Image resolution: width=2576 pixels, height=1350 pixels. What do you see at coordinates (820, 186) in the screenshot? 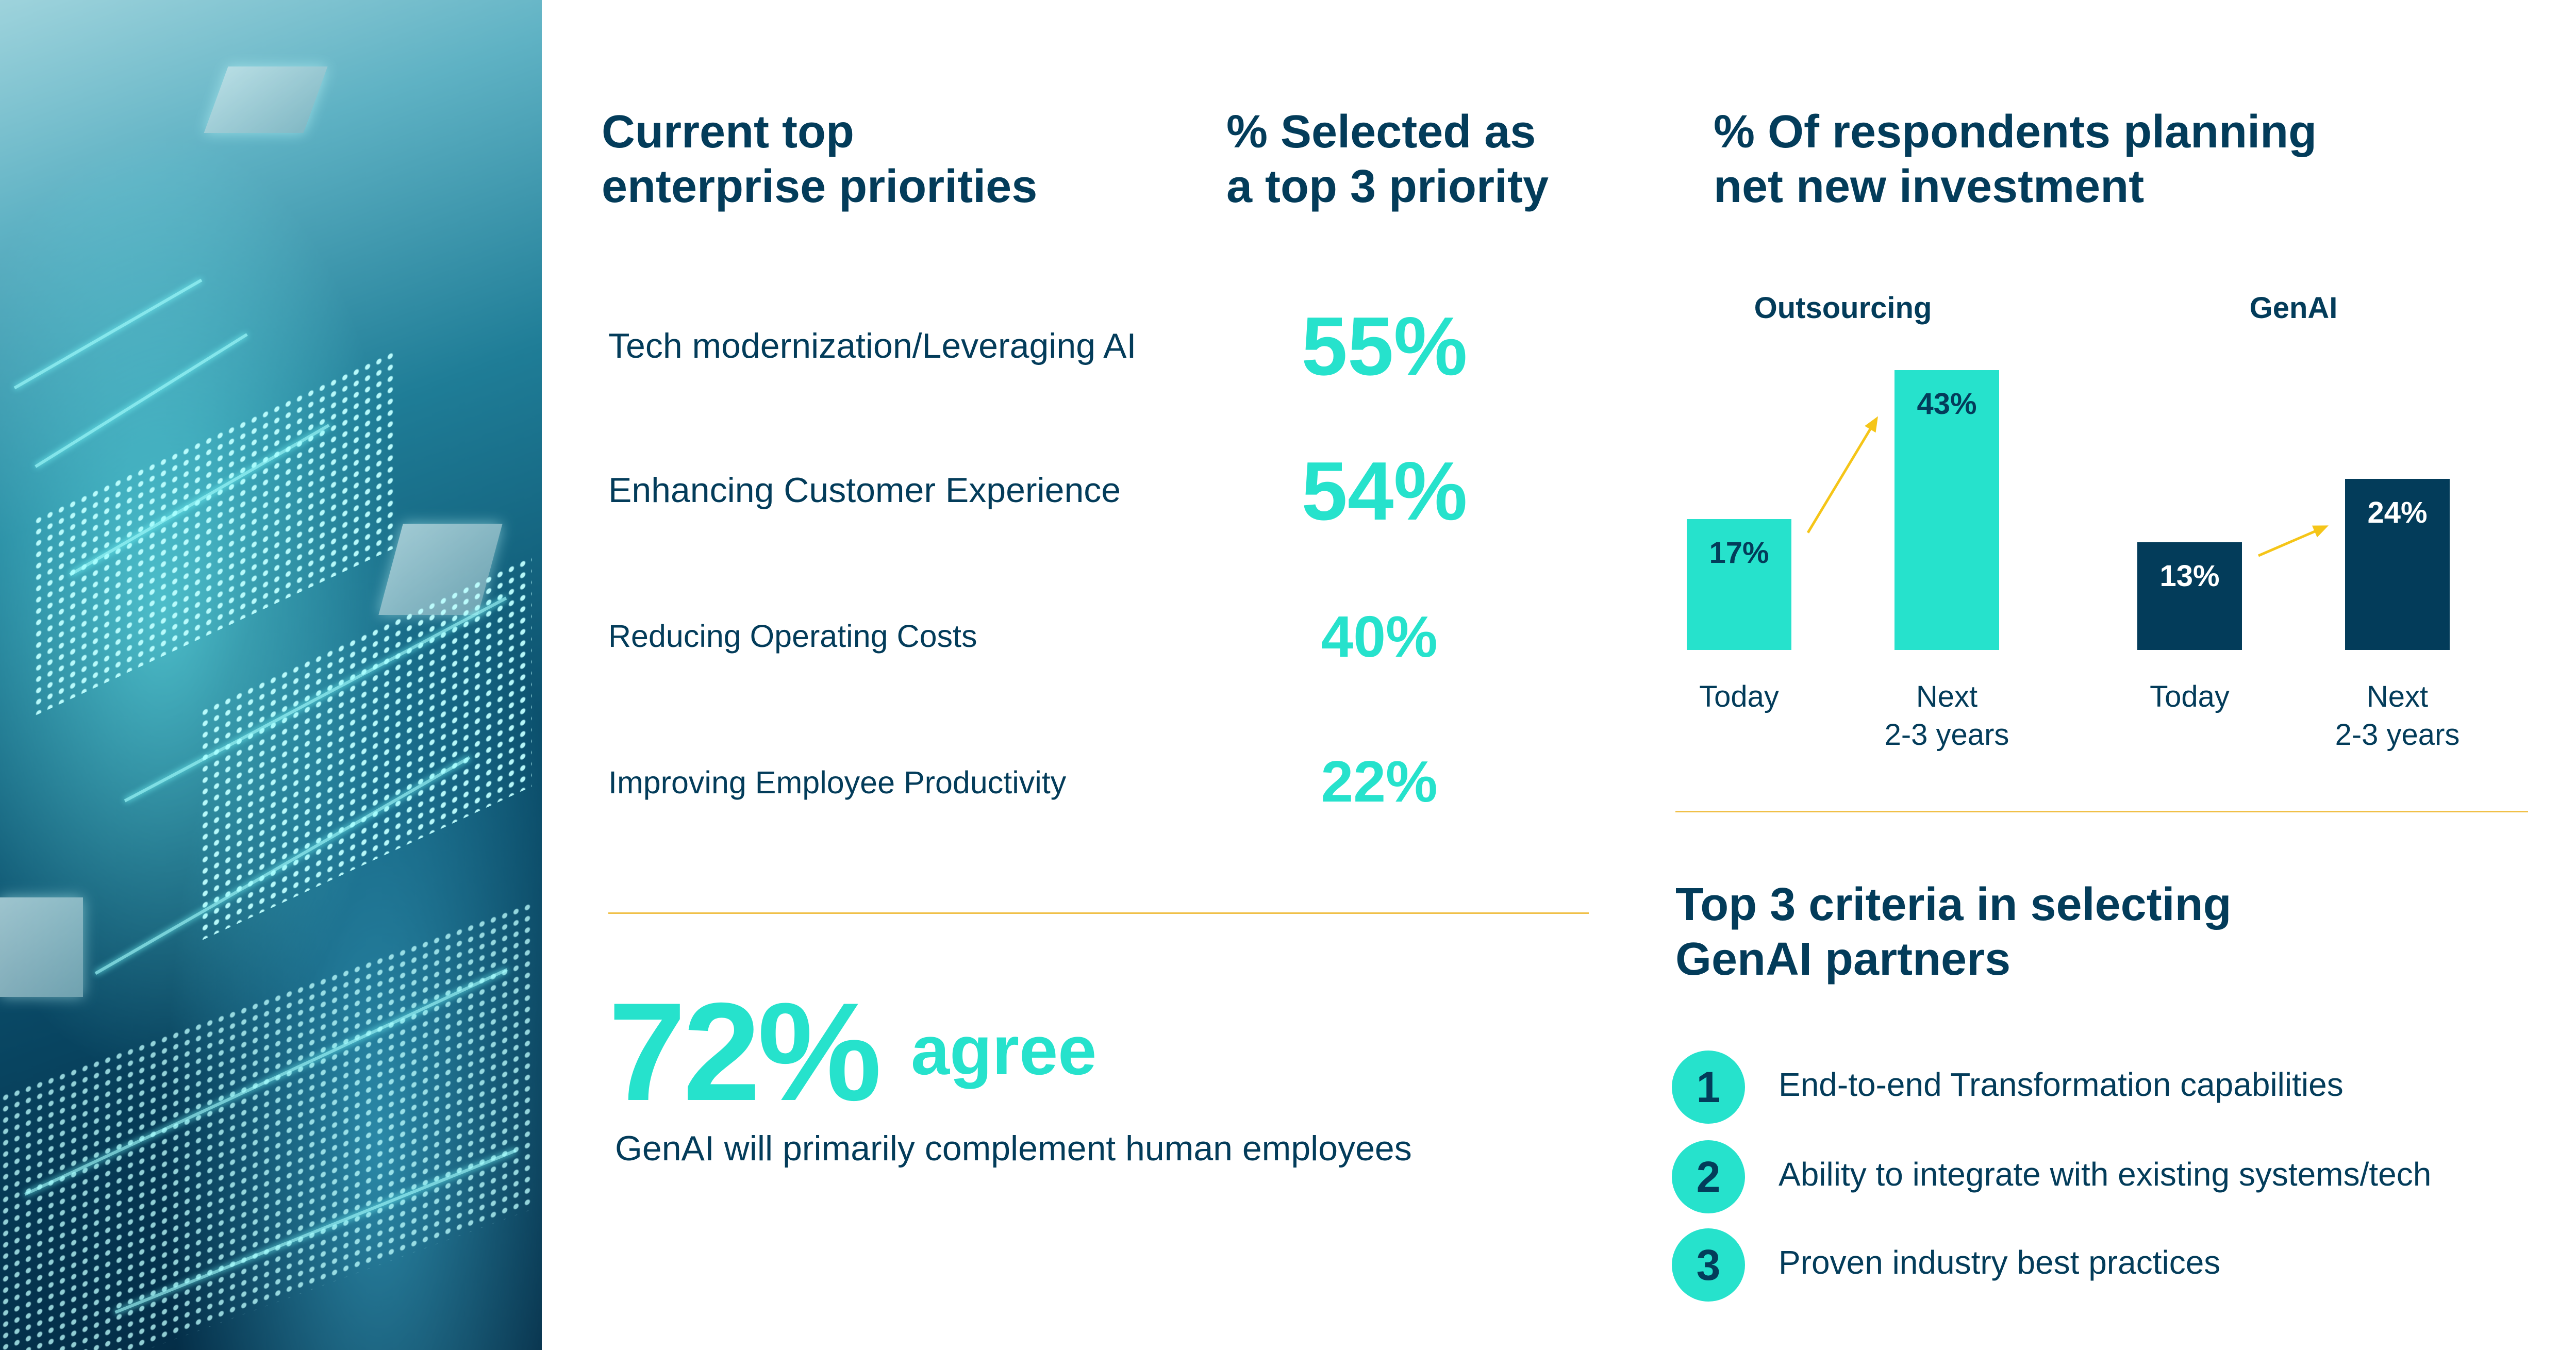
I see `heading-line: enterprise priorities` at bounding box center [820, 186].